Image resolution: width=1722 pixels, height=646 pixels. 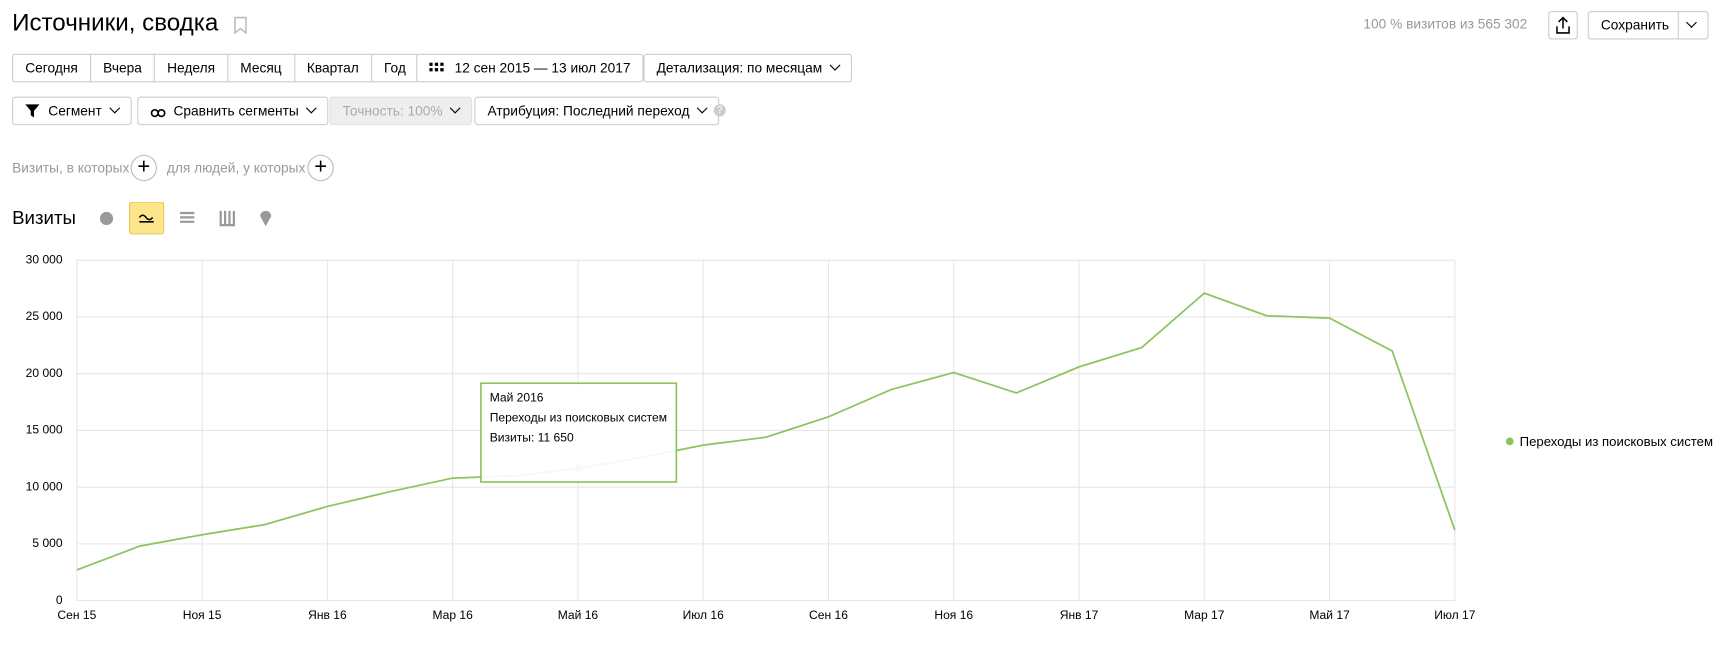 What do you see at coordinates (44, 259) in the screenshot?
I see `y-tick-label: 30 000` at bounding box center [44, 259].